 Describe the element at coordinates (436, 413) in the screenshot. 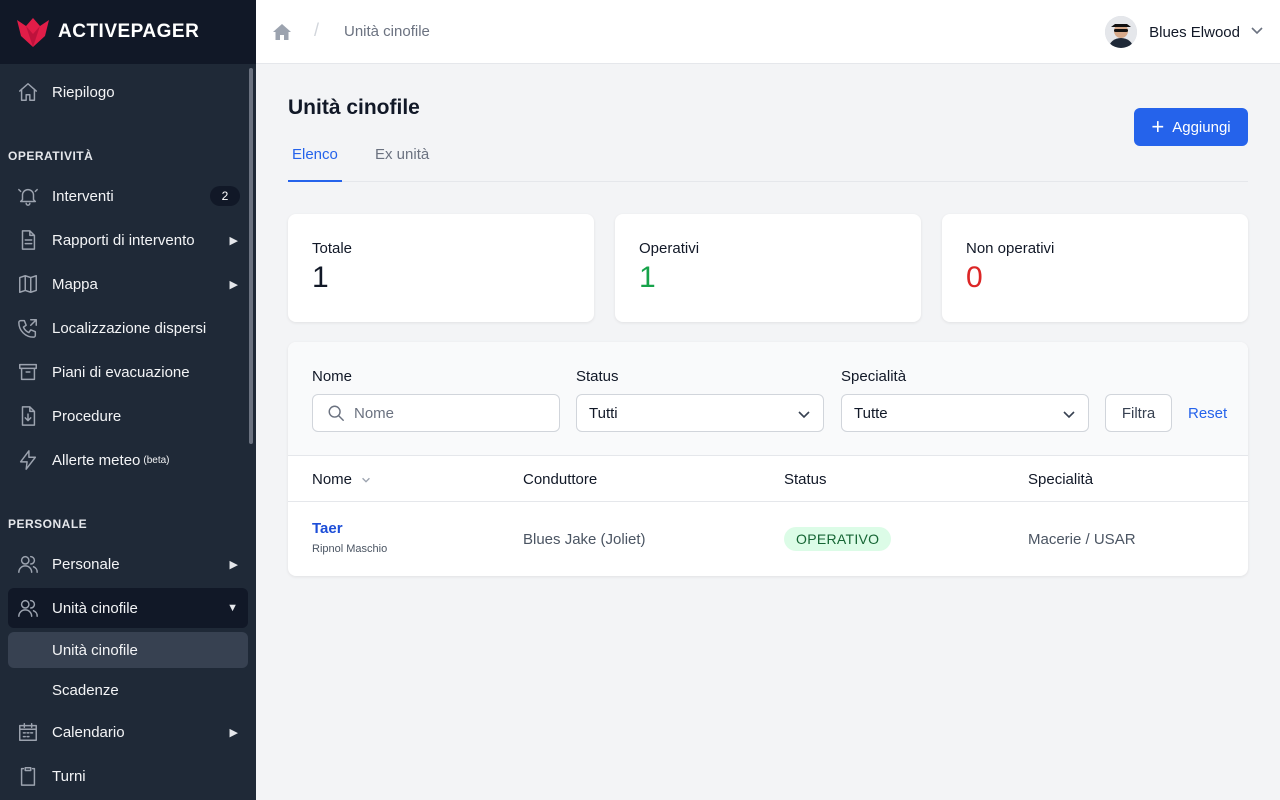

I see `name-search-input: Nome` at that location.